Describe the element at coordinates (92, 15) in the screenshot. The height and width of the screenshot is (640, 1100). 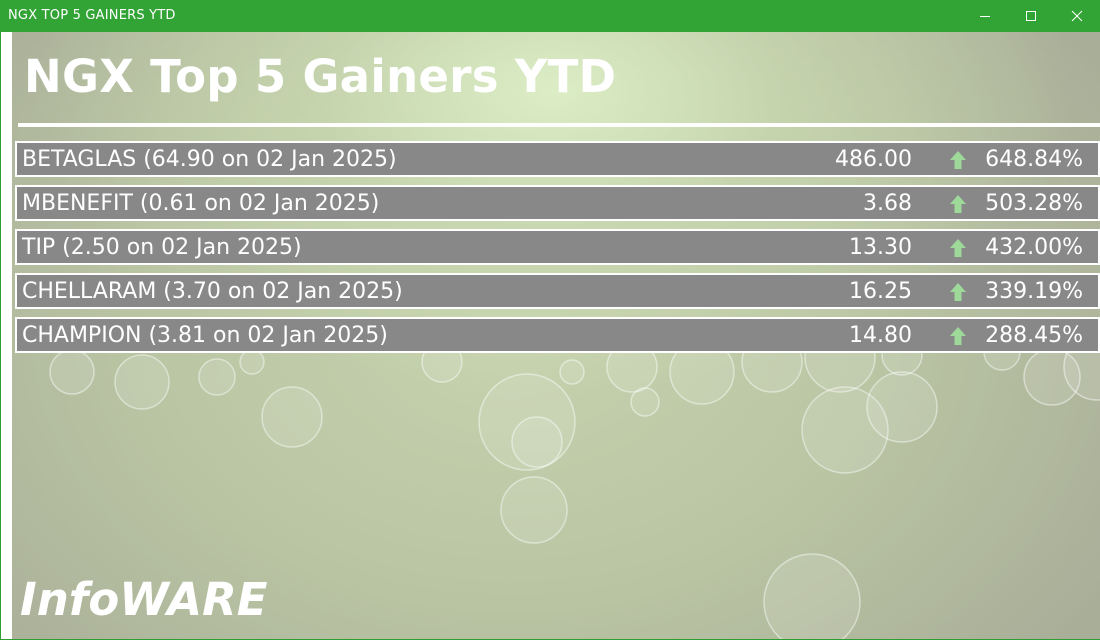
I see `window-title: NGX TOP 5 GAINERS YTD` at that location.